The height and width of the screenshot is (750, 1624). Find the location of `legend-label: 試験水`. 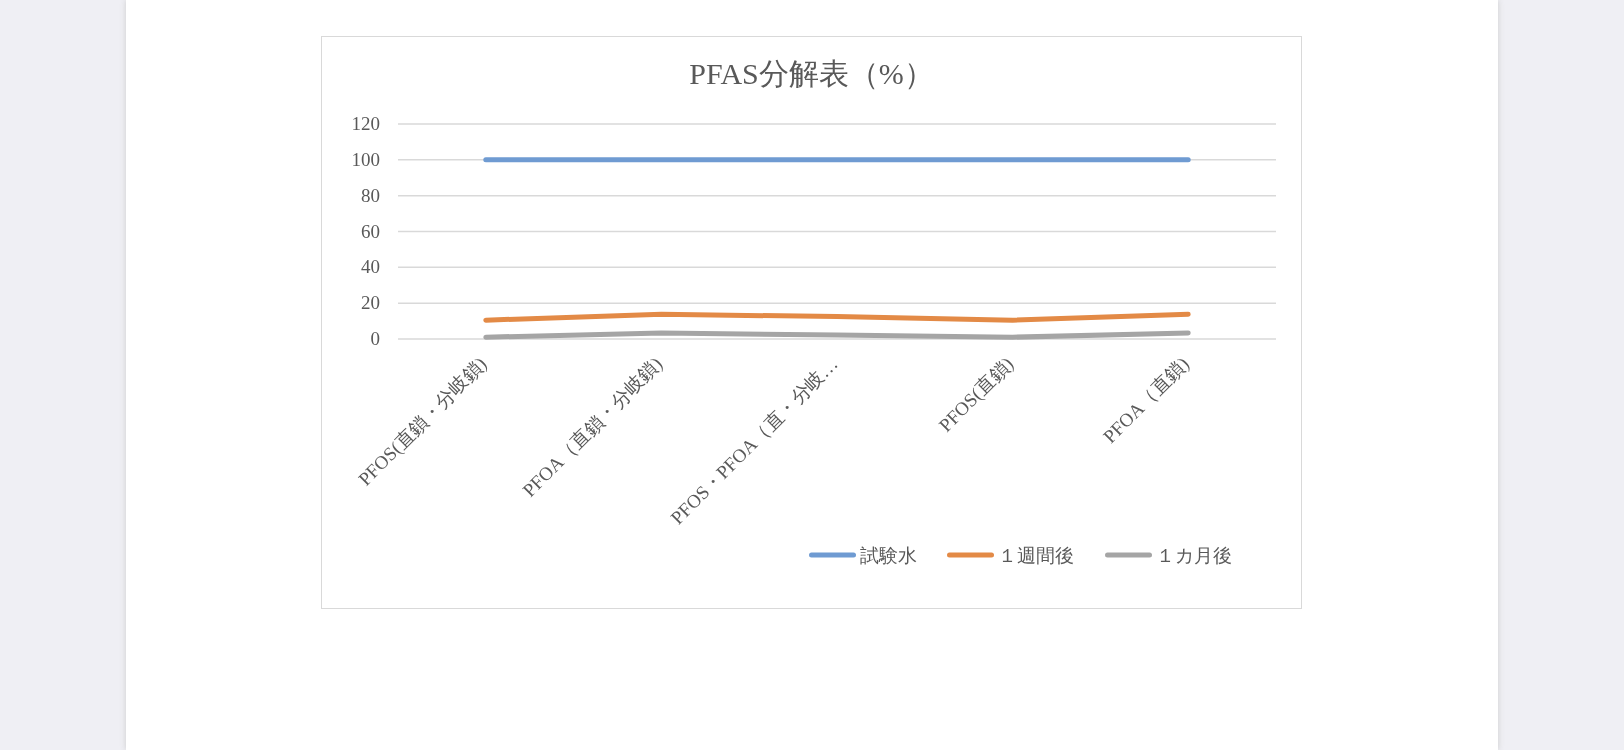

legend-label: 試験水 is located at coordinates (888, 555).